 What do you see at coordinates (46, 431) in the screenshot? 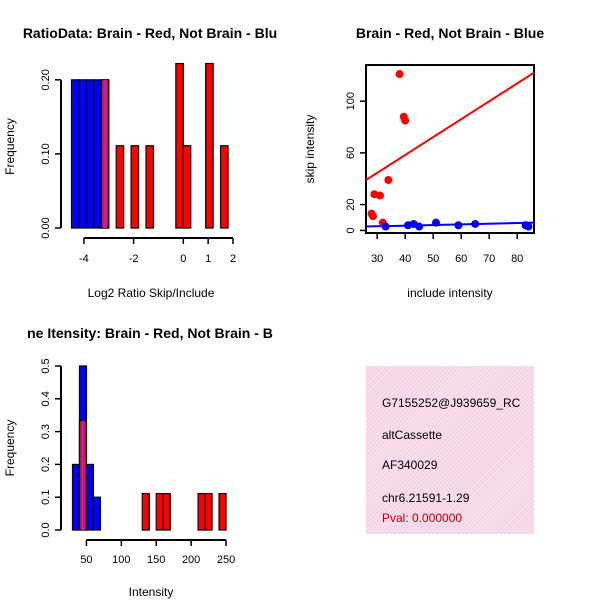
I see `y-tick-label: 0.3` at bounding box center [46, 431].